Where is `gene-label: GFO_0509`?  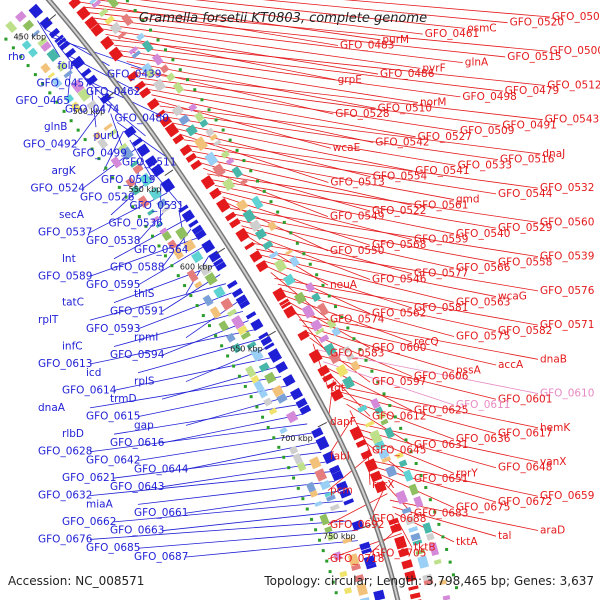 gene-label: GFO_0509 is located at coordinates (487, 131).